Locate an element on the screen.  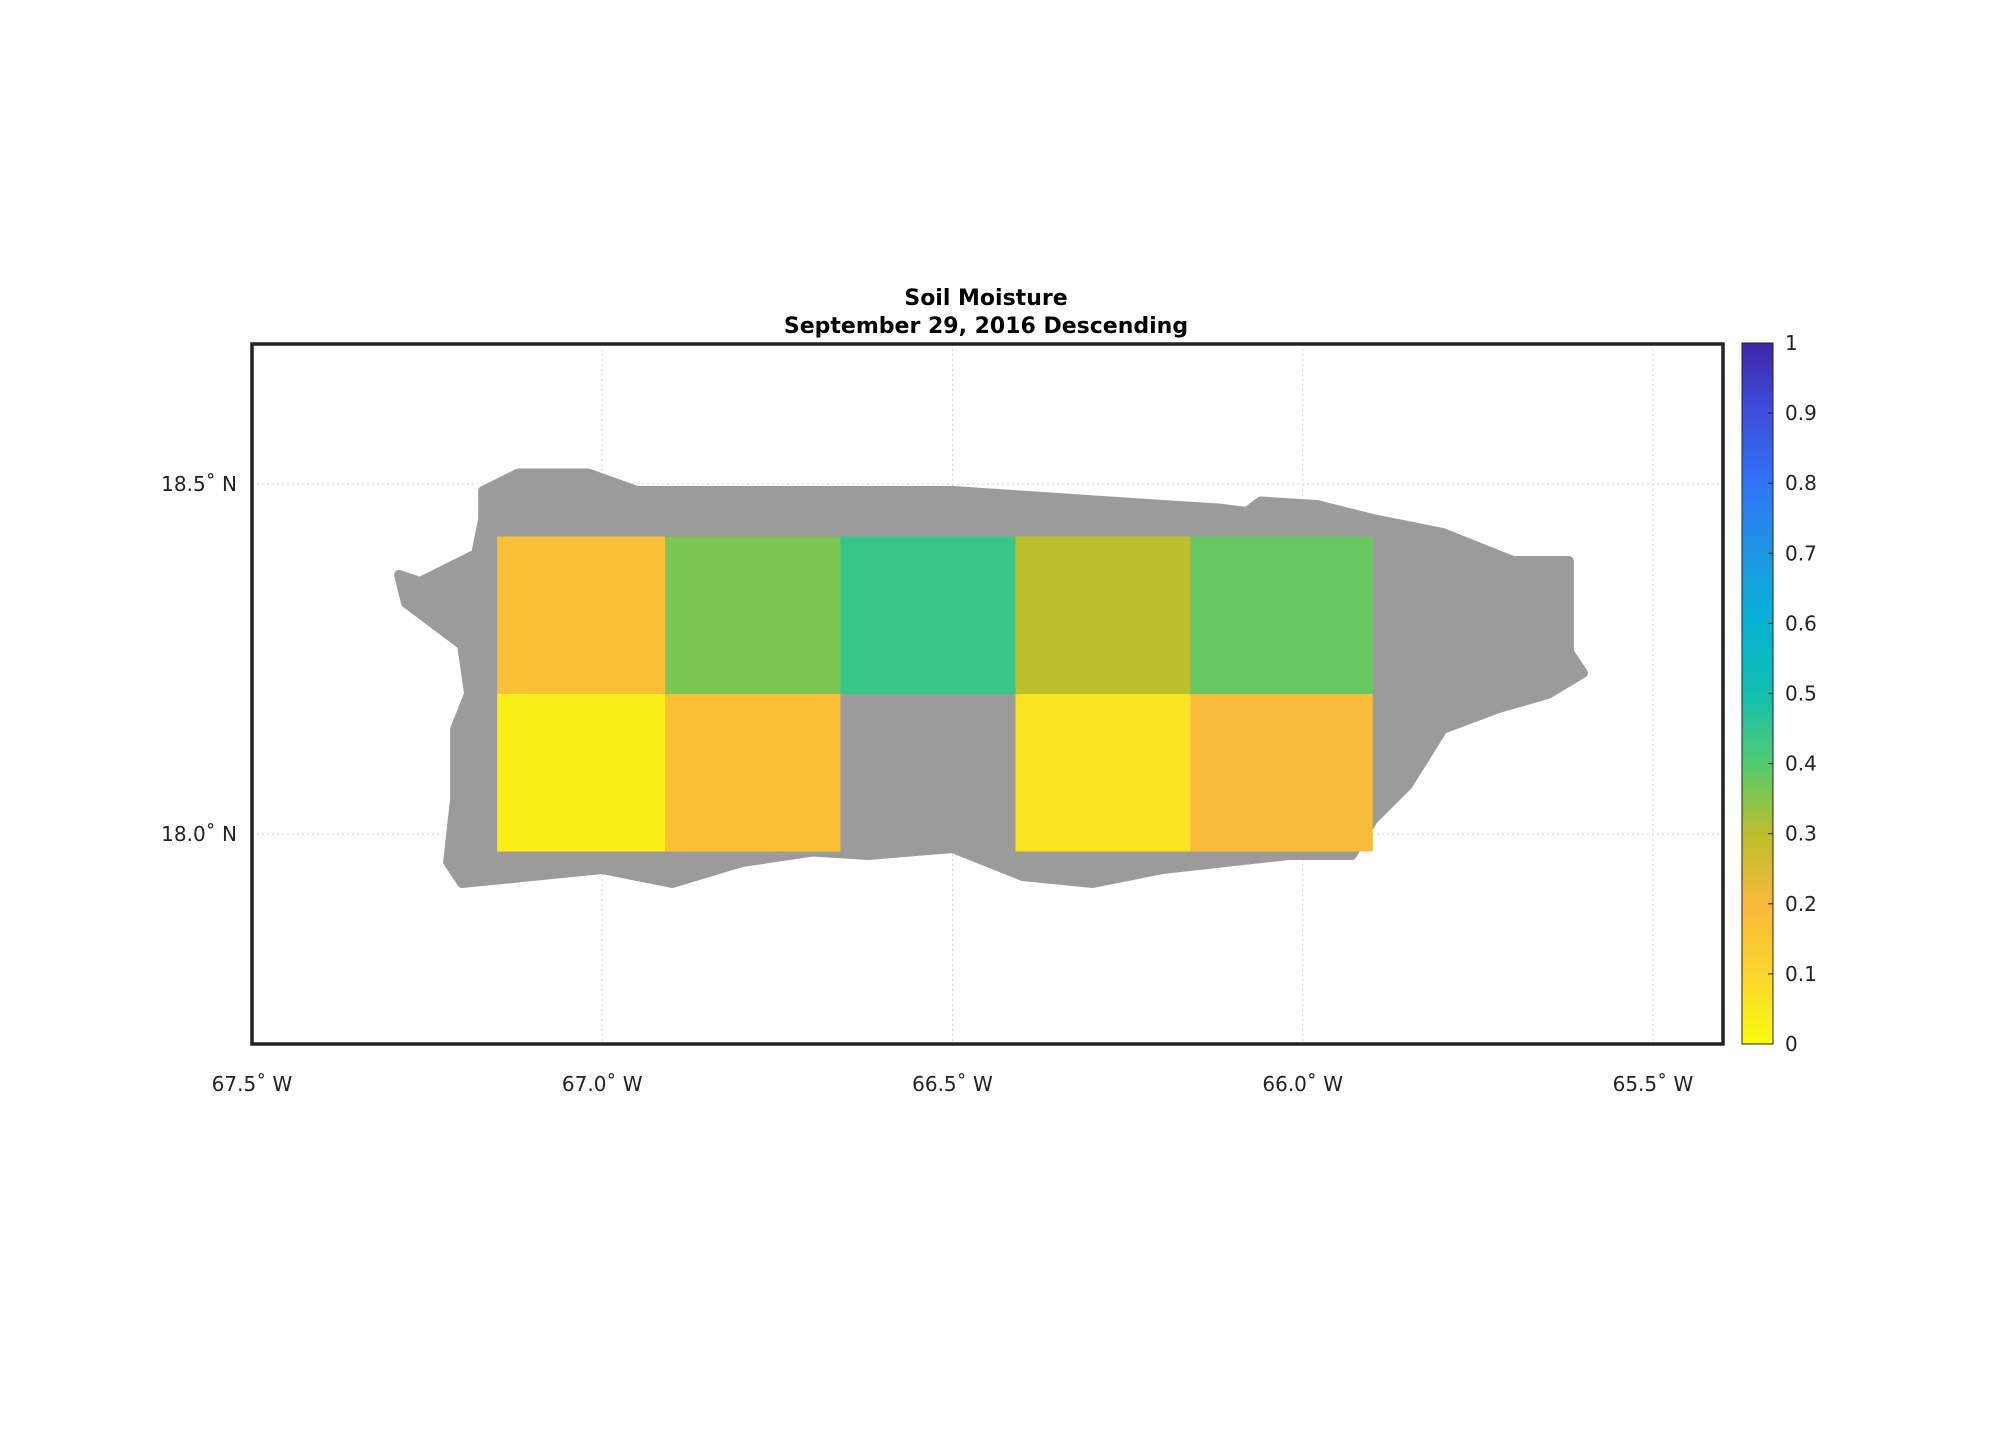
soil-moisture-cells is located at coordinates (935, 694).